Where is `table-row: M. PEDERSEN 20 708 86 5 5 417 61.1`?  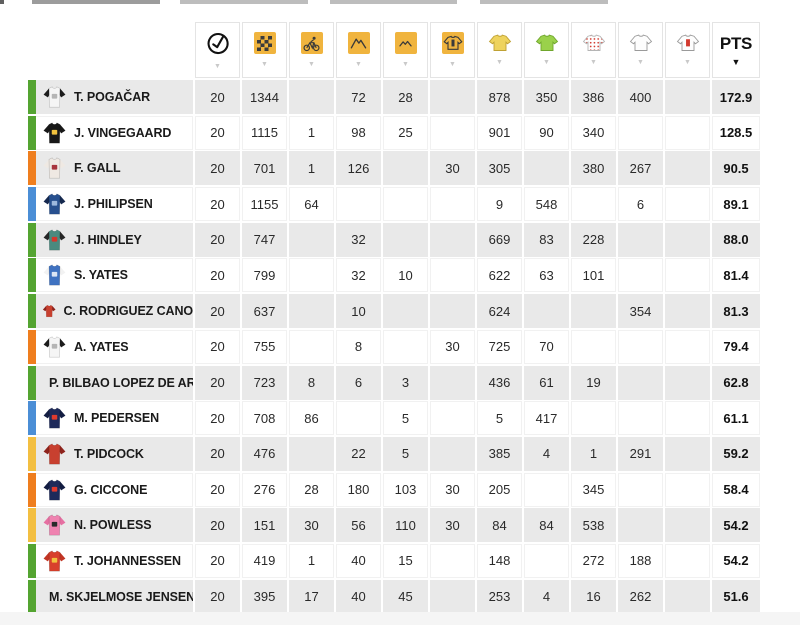 table-row: M. PEDERSEN 20 708 86 5 5 417 61.1 is located at coordinates (394, 418).